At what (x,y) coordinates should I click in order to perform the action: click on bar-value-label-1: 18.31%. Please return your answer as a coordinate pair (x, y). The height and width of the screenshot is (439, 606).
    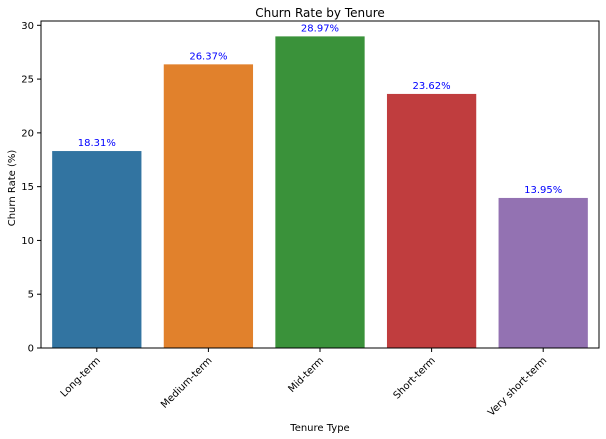
    Looking at the image, I should click on (97, 143).